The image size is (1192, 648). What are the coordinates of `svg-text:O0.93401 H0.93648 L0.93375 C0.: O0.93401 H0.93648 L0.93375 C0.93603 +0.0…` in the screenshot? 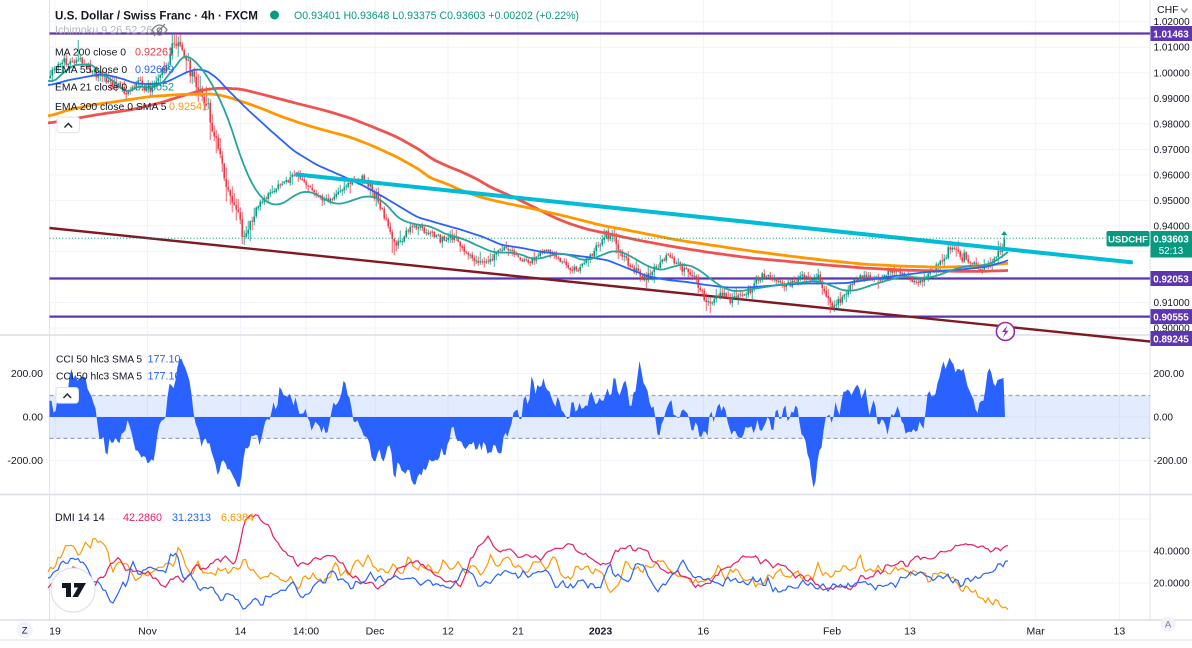 It's located at (436, 16).